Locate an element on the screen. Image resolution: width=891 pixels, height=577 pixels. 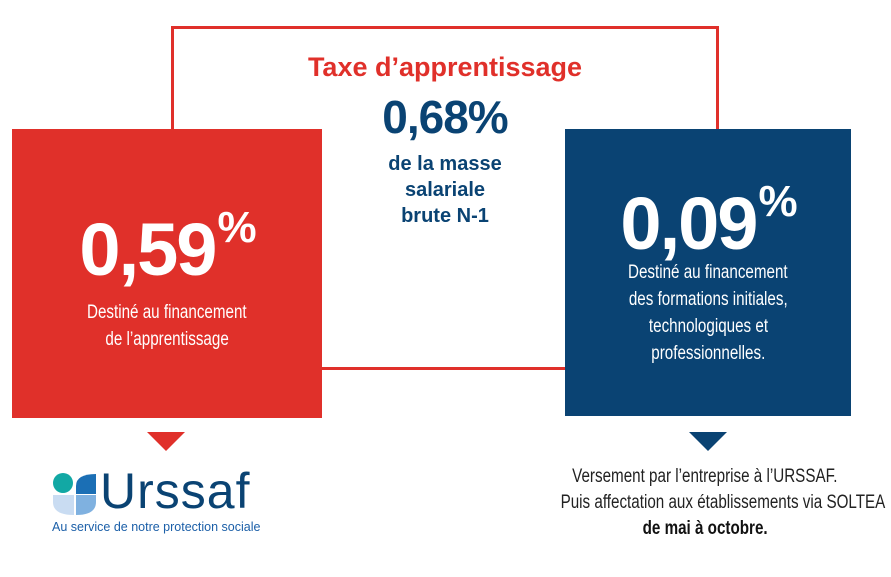
red-arrow-down-icon is located at coordinates (166, 441).